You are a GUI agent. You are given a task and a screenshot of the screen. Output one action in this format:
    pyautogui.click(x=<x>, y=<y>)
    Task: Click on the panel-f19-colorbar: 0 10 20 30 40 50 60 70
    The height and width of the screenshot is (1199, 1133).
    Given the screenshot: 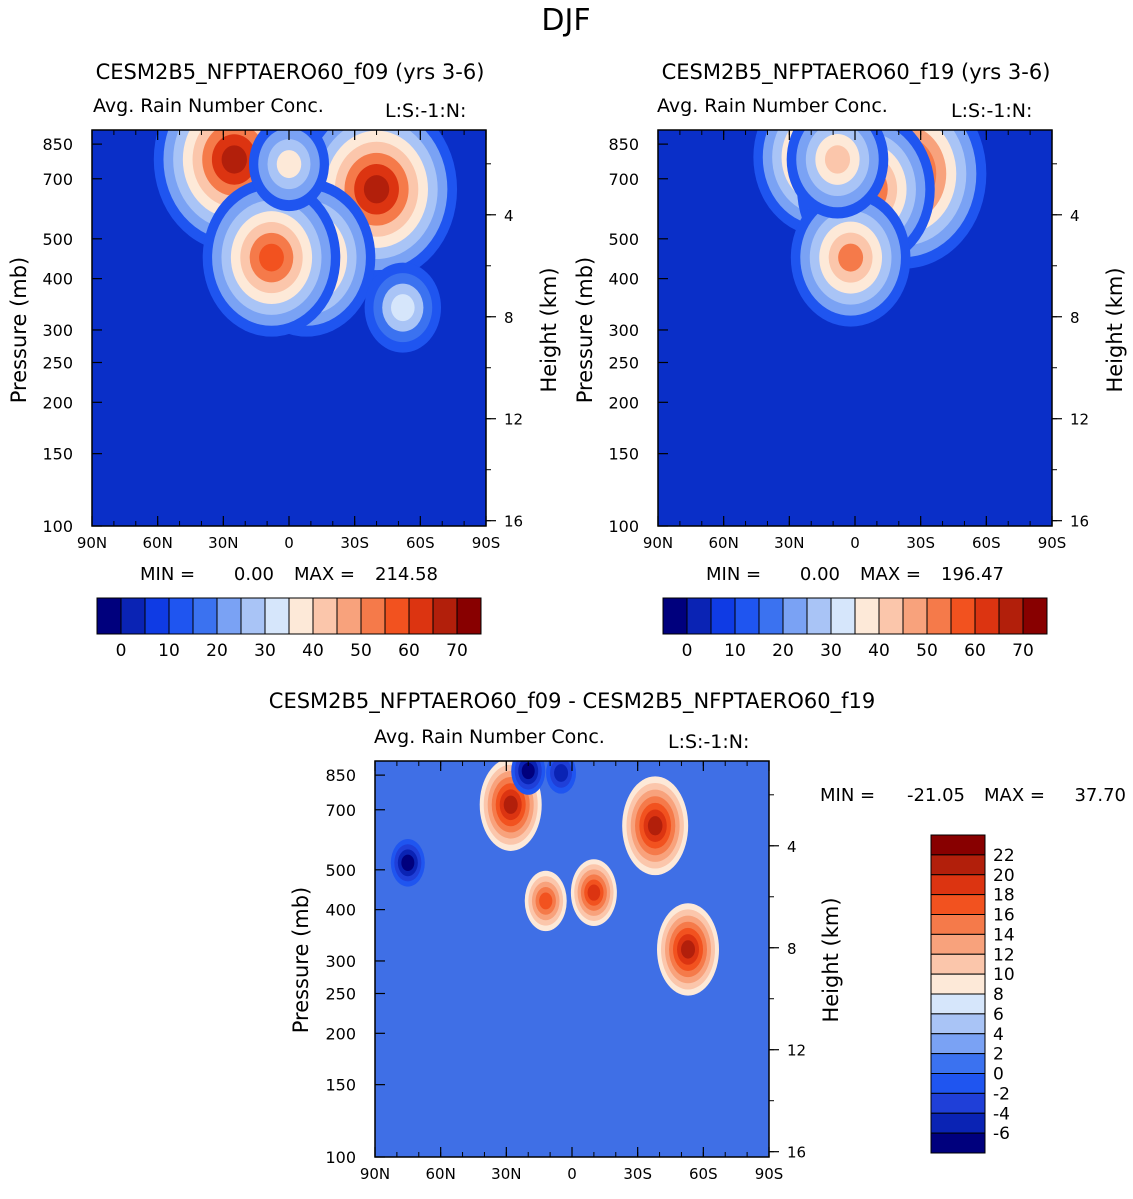 What is the action you would take?
    pyautogui.click(x=855, y=629)
    